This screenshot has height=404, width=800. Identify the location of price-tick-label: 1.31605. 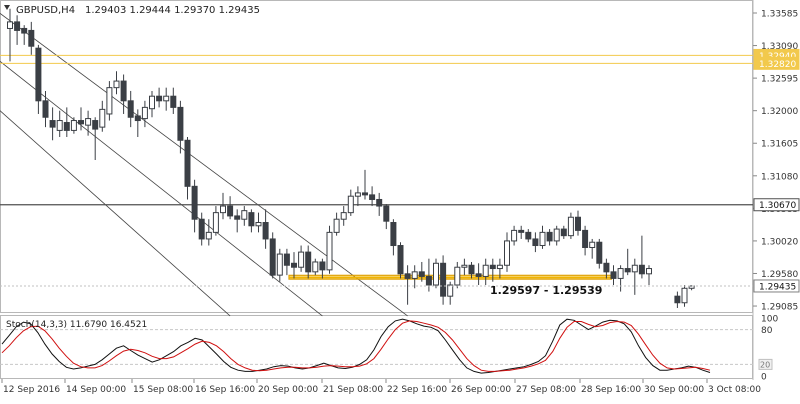
(779, 145).